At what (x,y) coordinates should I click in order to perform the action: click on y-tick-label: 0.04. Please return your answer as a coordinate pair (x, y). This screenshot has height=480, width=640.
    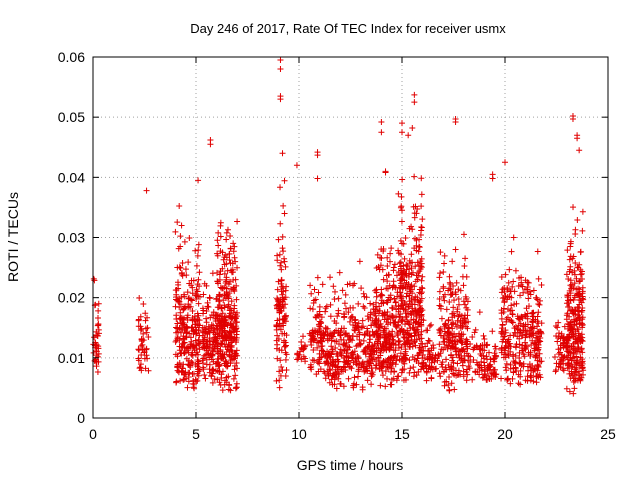
    Looking at the image, I should click on (71, 177).